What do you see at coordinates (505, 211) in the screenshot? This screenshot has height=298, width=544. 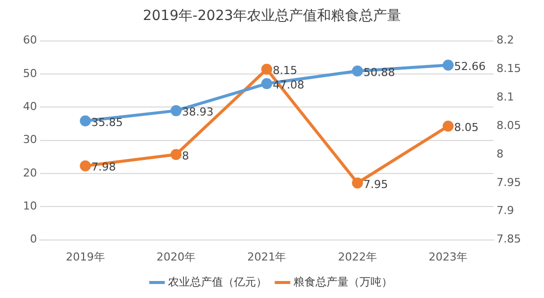 I see `y2-tick-label: 7.9` at bounding box center [505, 211].